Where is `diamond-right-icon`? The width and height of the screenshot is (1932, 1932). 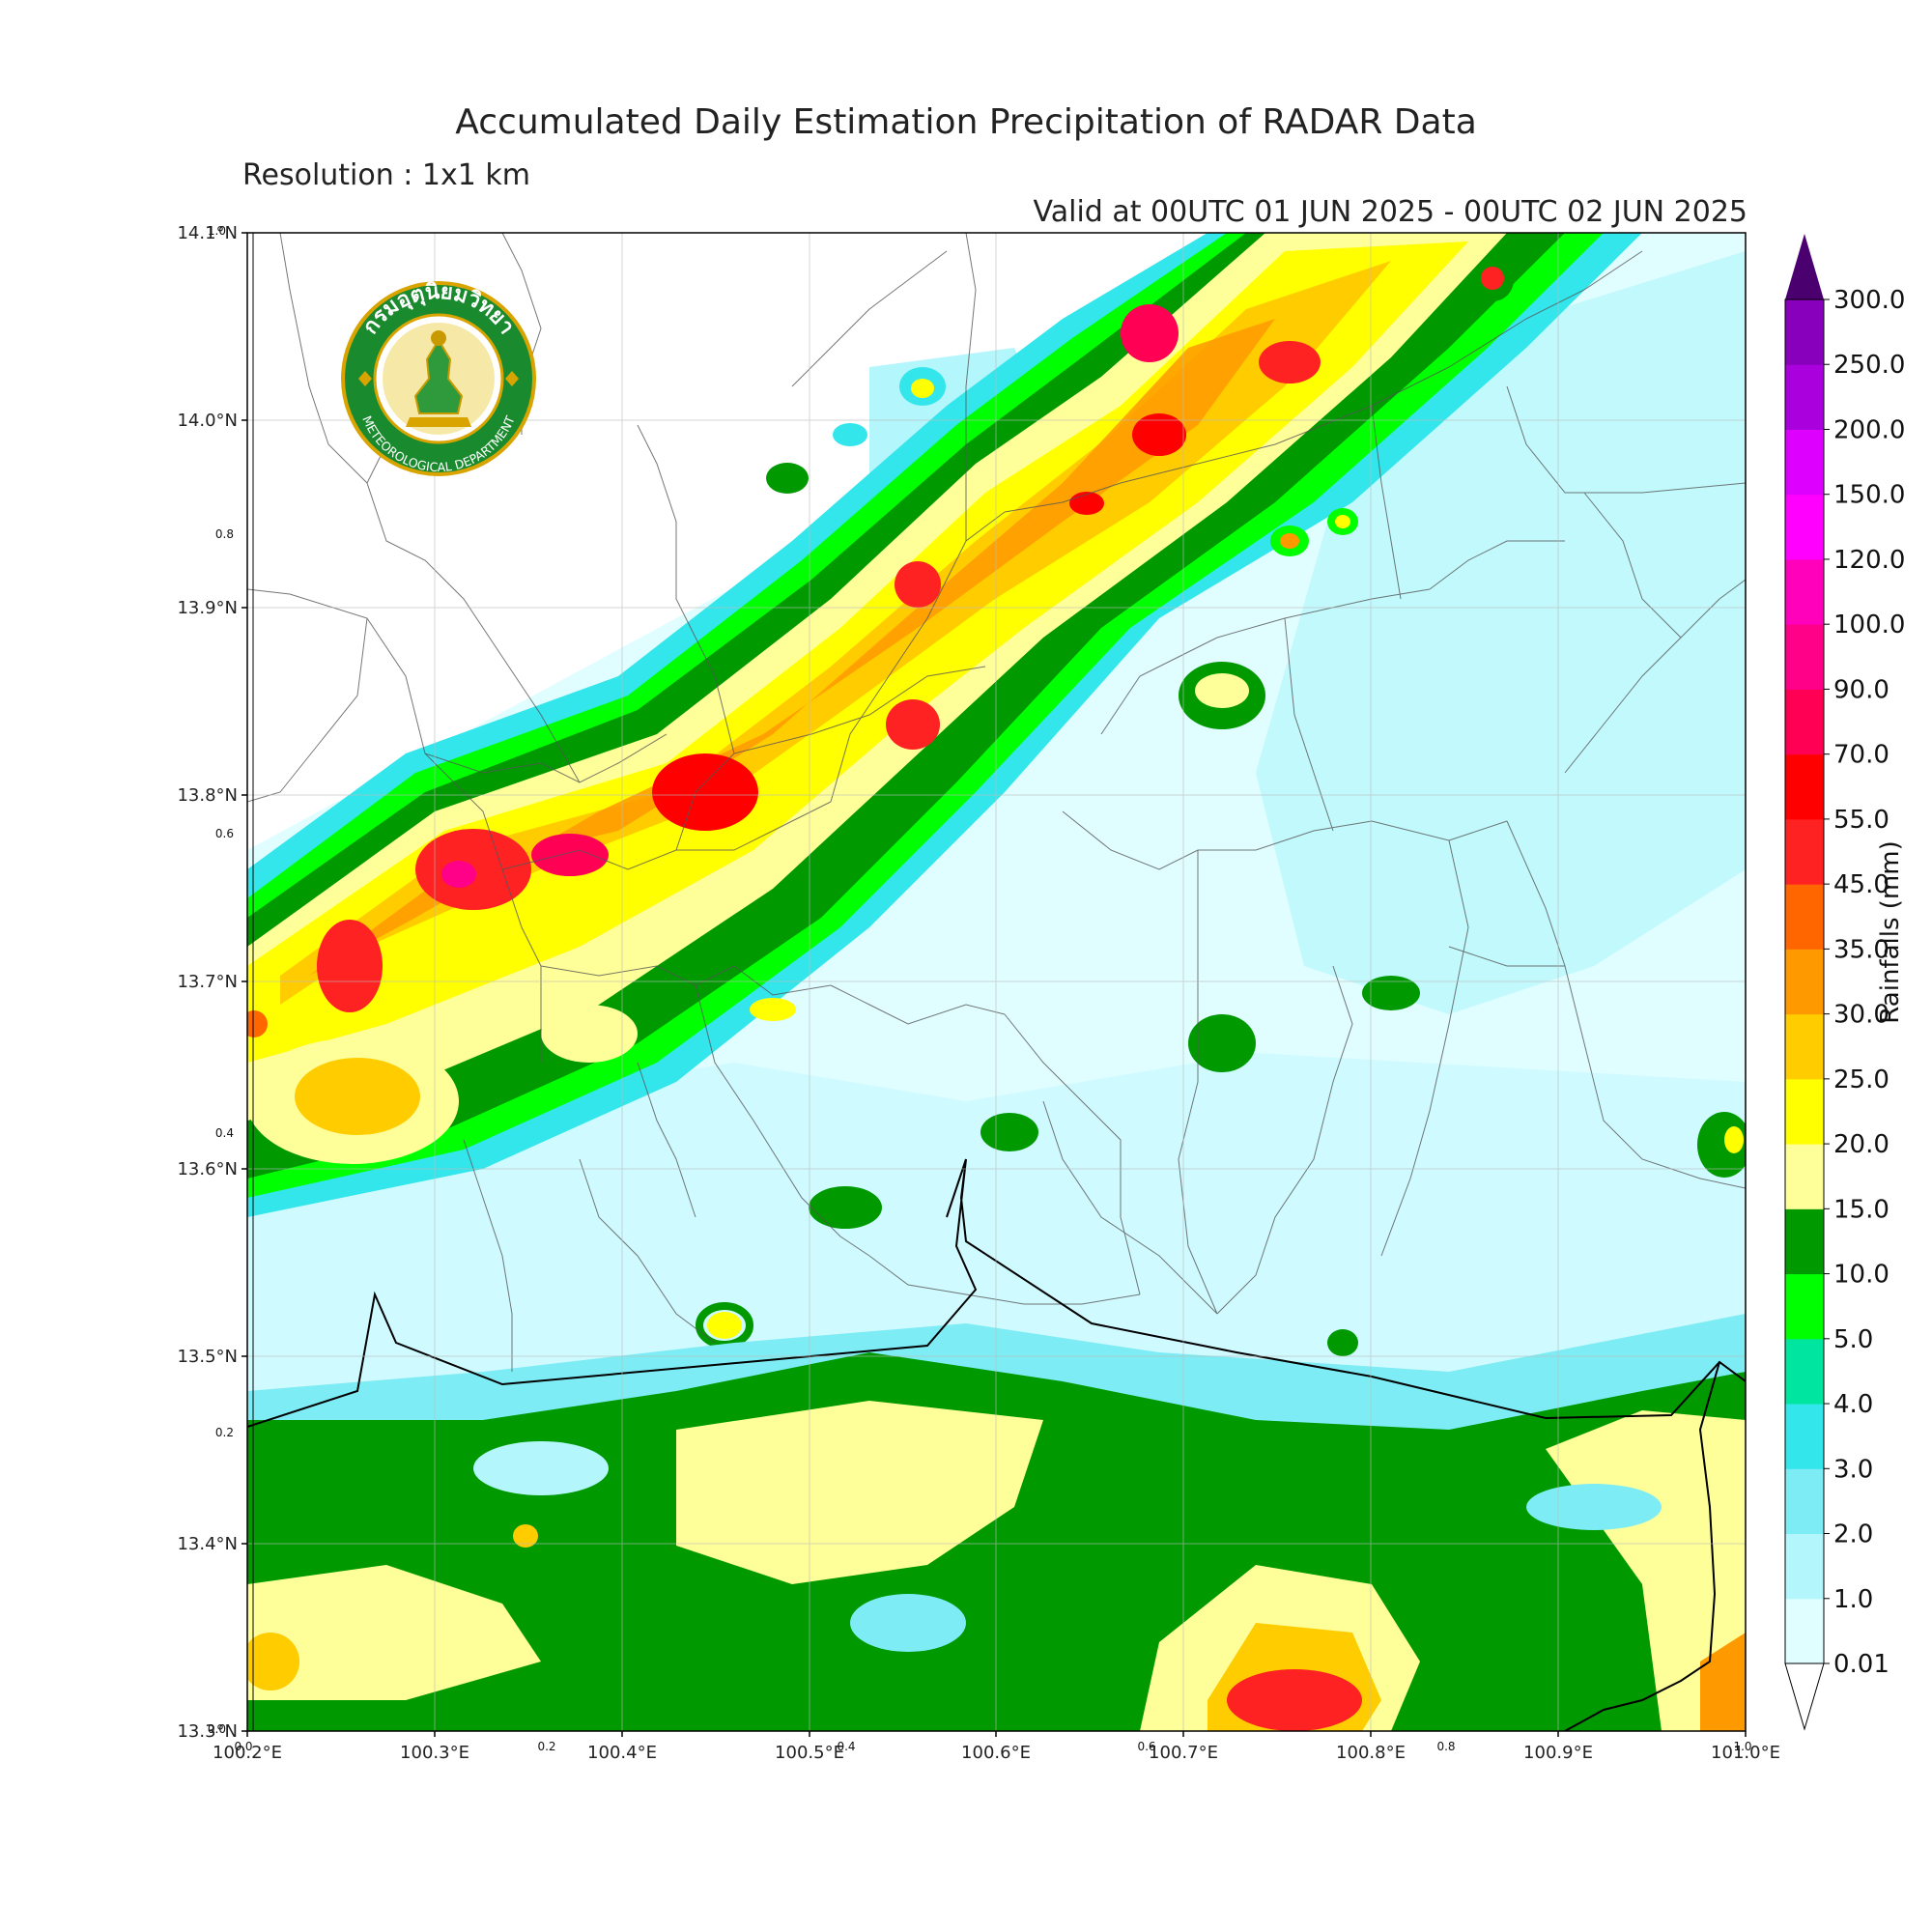
diamond-right-icon is located at coordinates (512, 378).